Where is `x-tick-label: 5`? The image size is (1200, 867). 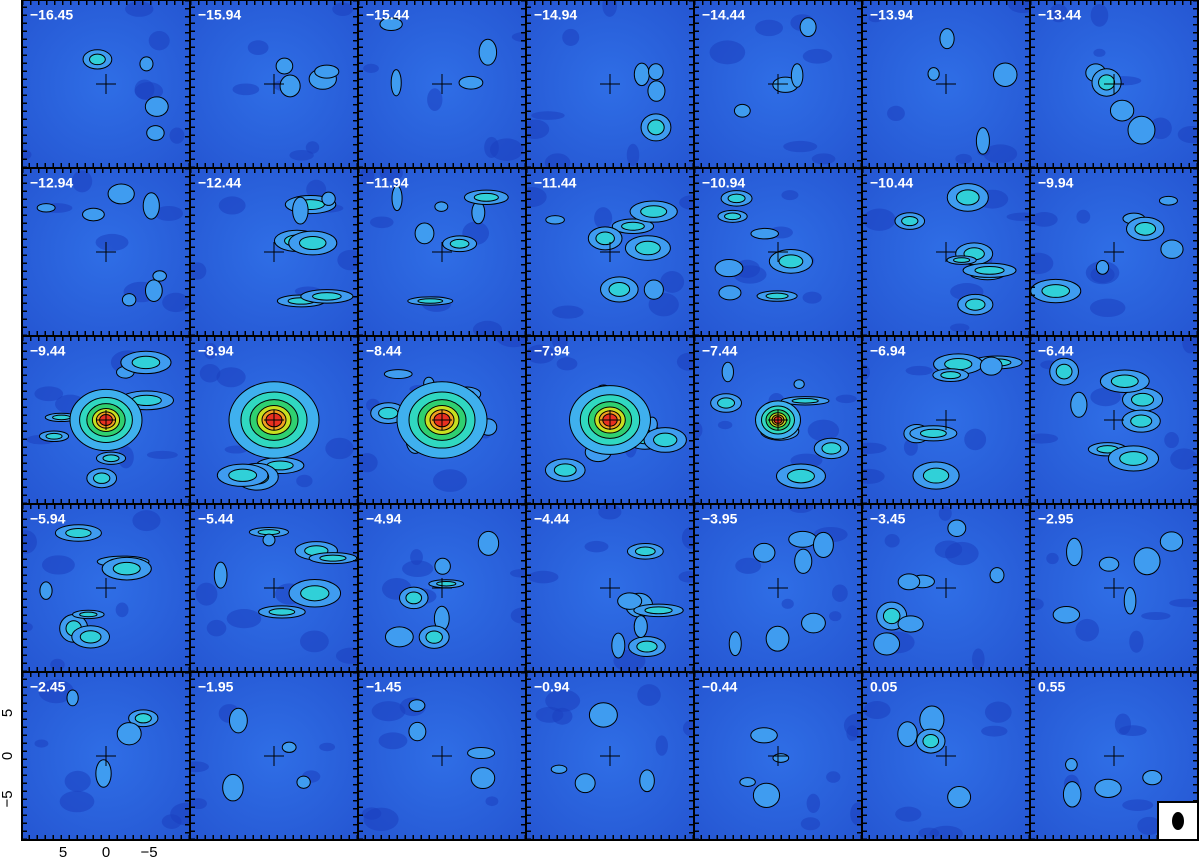 x-tick-label: 5 is located at coordinates (63, 852).